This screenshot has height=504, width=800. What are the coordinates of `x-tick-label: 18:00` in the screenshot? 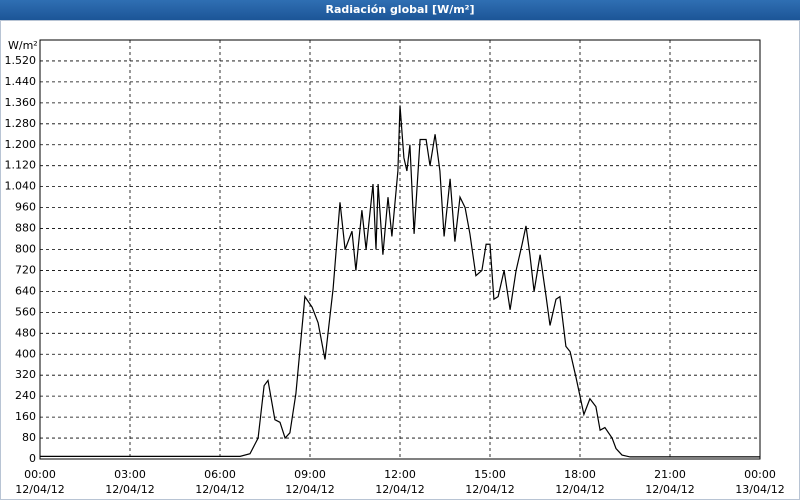 It's located at (580, 474).